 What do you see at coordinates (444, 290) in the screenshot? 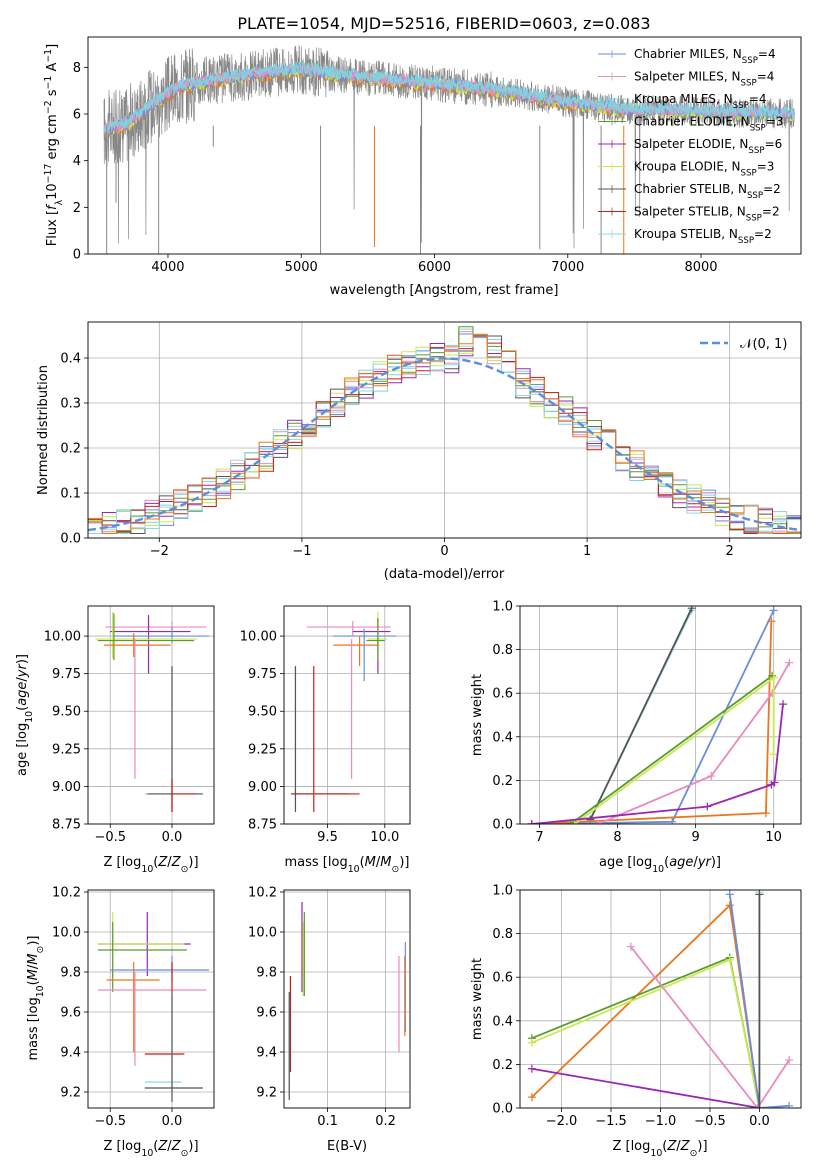
I see `x-axis-label: wavelength [Angstrom, rest frame]` at bounding box center [444, 290].